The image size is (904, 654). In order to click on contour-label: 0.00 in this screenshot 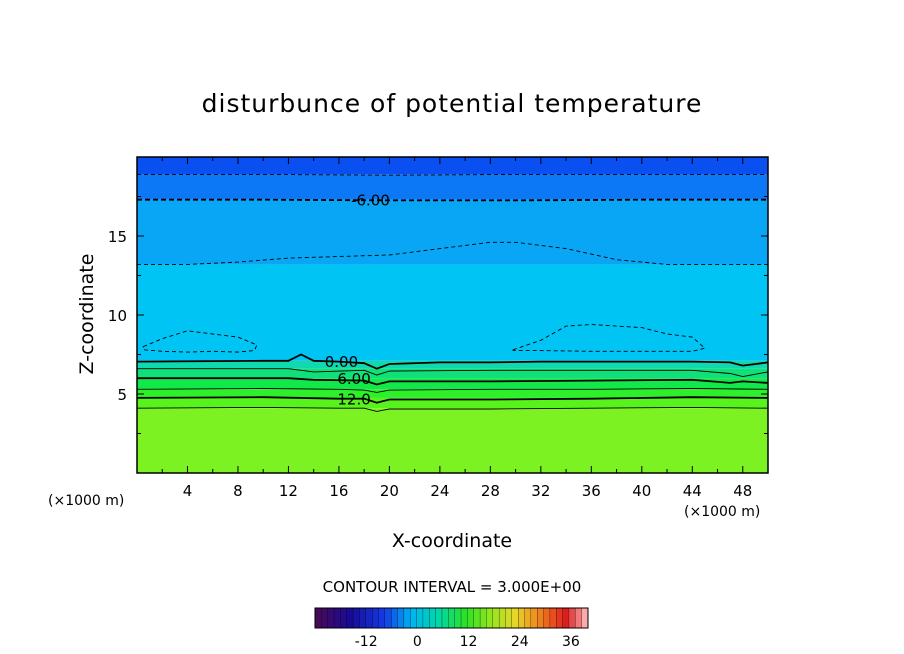, I will do `click(341, 362)`.